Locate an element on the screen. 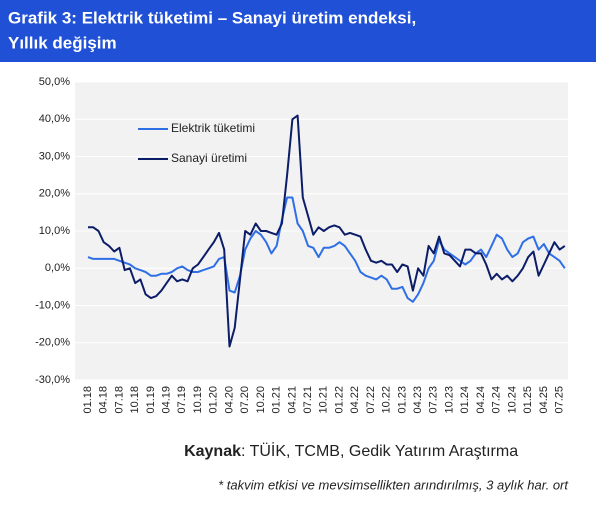  x-tick-label: 04.23 is located at coordinates (418, 400).